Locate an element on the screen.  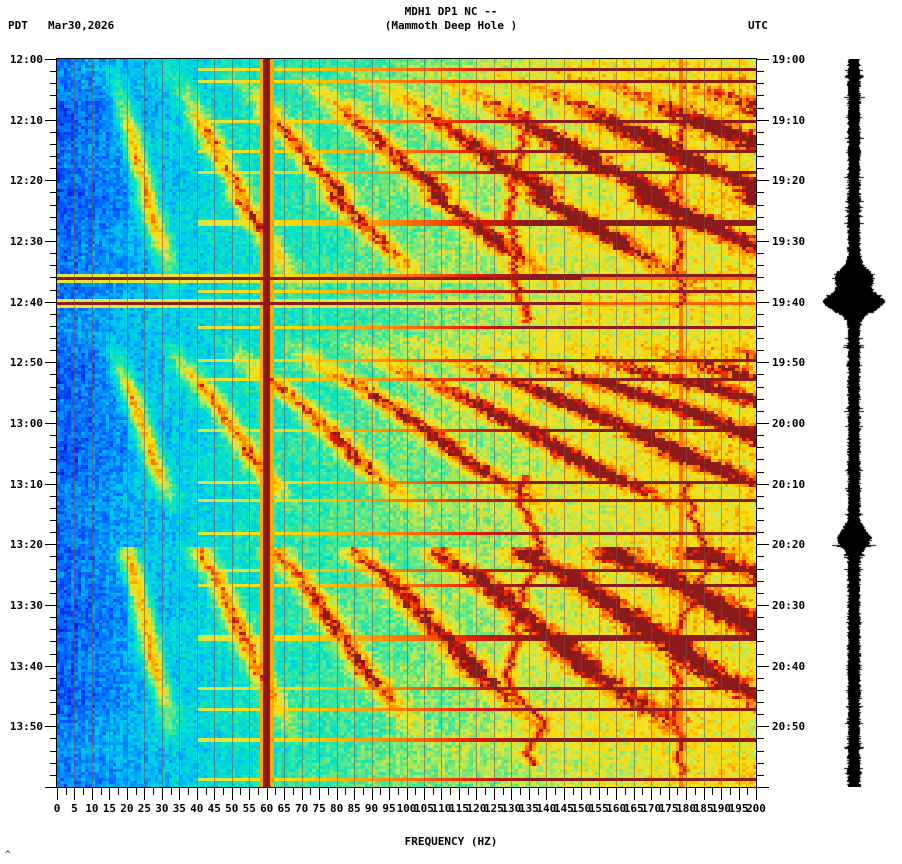
left-time-label: 12:20 is located at coordinates (26, 180).